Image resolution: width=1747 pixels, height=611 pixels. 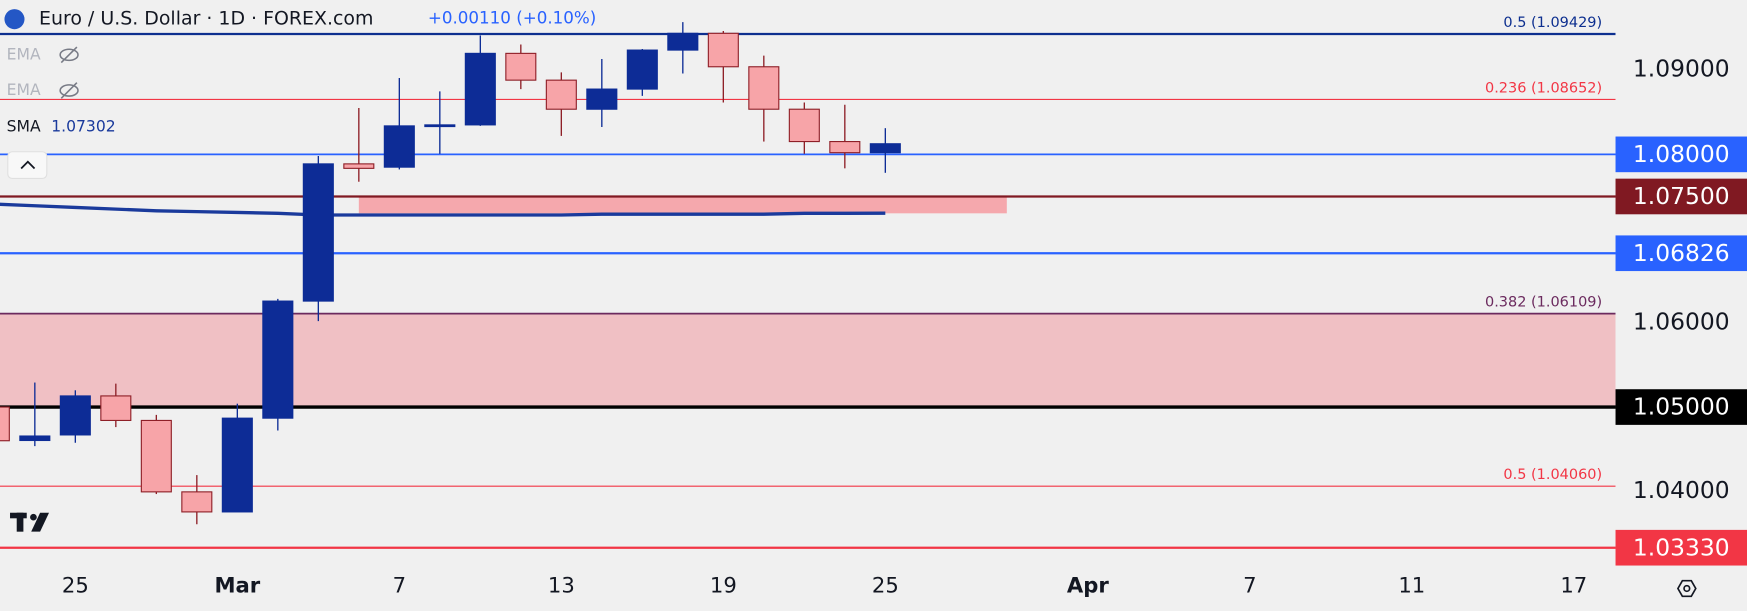 I want to click on change: +0.00110 (+0.10%), so click(x=512, y=18).